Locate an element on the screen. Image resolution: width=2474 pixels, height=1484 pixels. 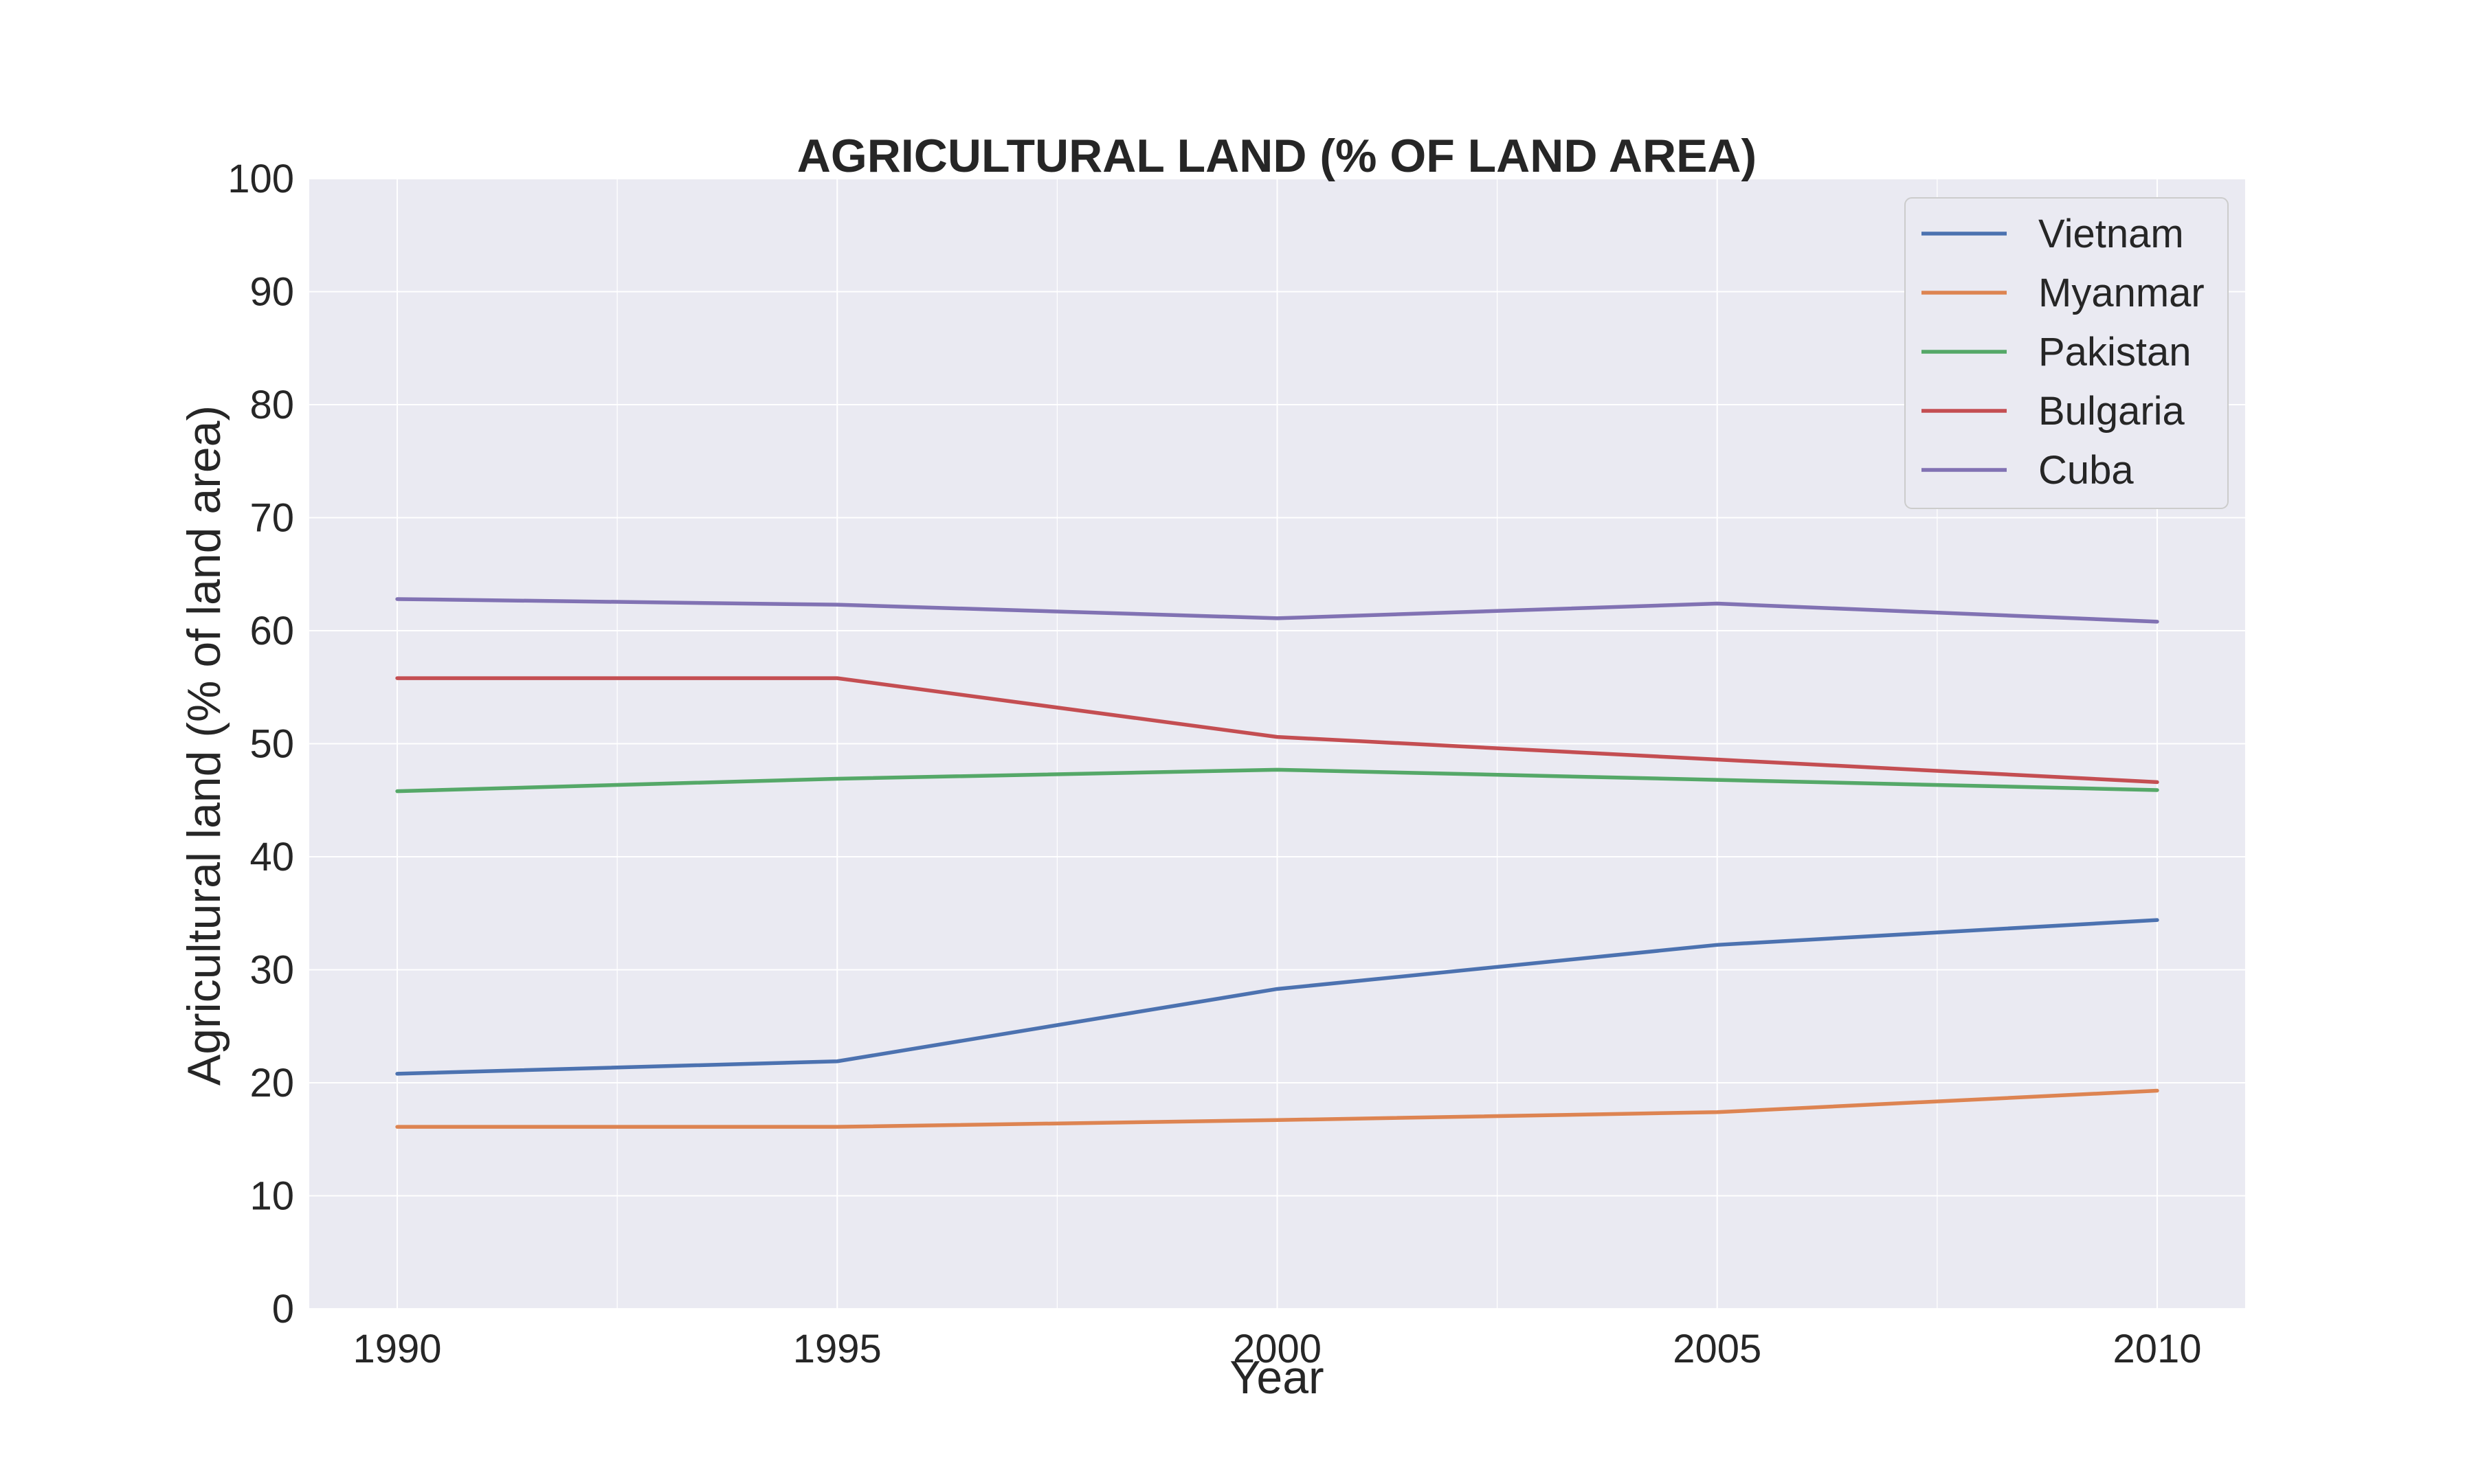
legend-box is located at coordinates (2066, 353).